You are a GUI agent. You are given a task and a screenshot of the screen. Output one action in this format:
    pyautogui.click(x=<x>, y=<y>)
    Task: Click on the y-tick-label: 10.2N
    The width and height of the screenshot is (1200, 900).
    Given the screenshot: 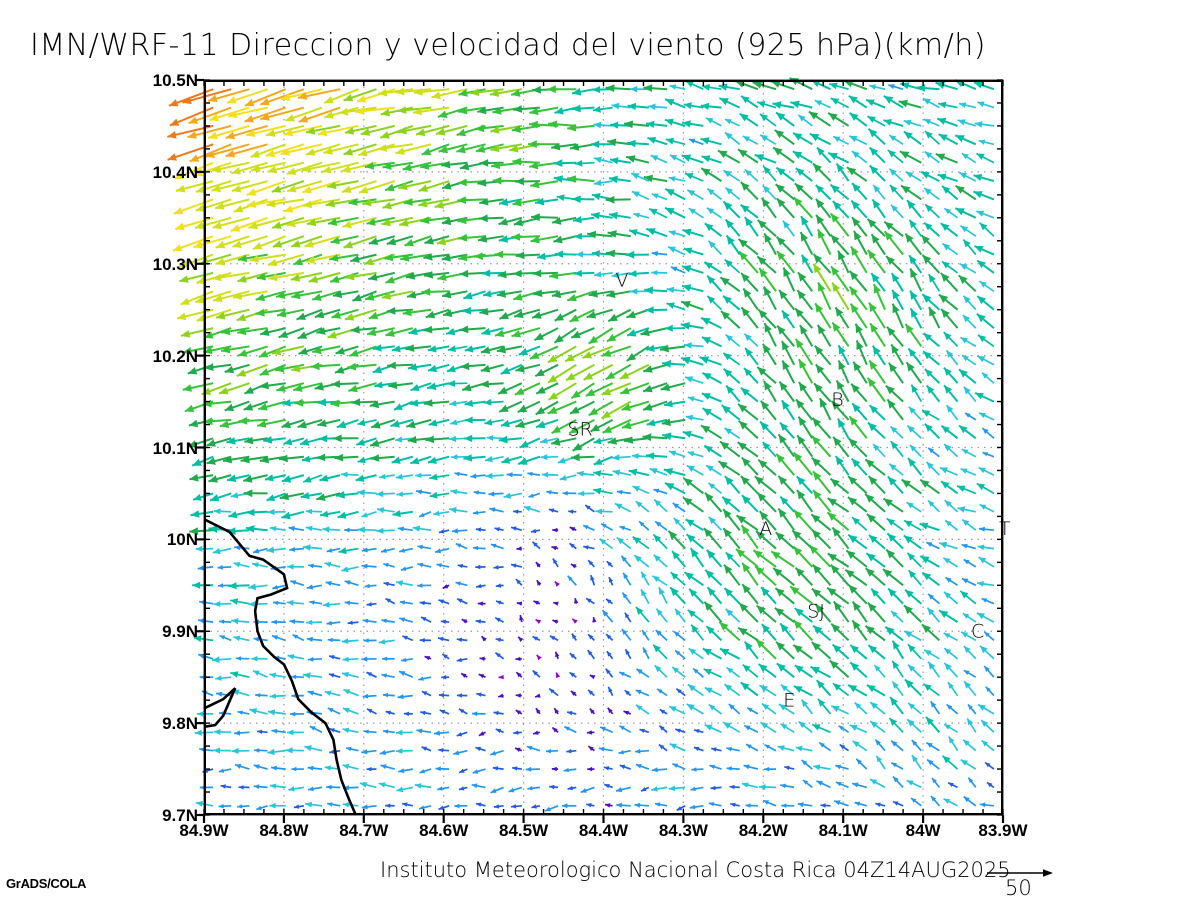 What is the action you would take?
    pyautogui.click(x=175, y=356)
    